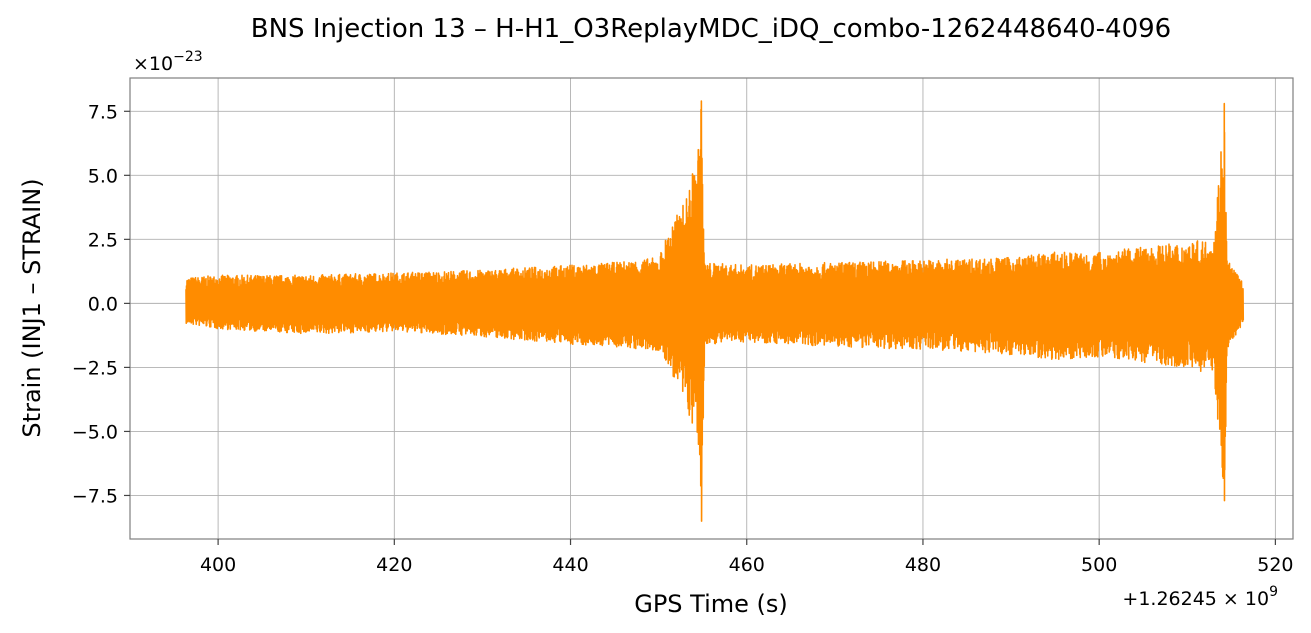  I want to click on x-offset-exponent: 9, so click(1273, 592).